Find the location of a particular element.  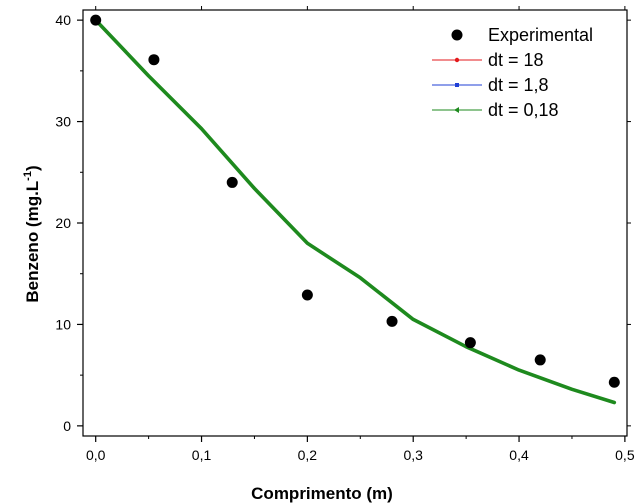

x-tick-label: 0,4 is located at coordinates (519, 455).